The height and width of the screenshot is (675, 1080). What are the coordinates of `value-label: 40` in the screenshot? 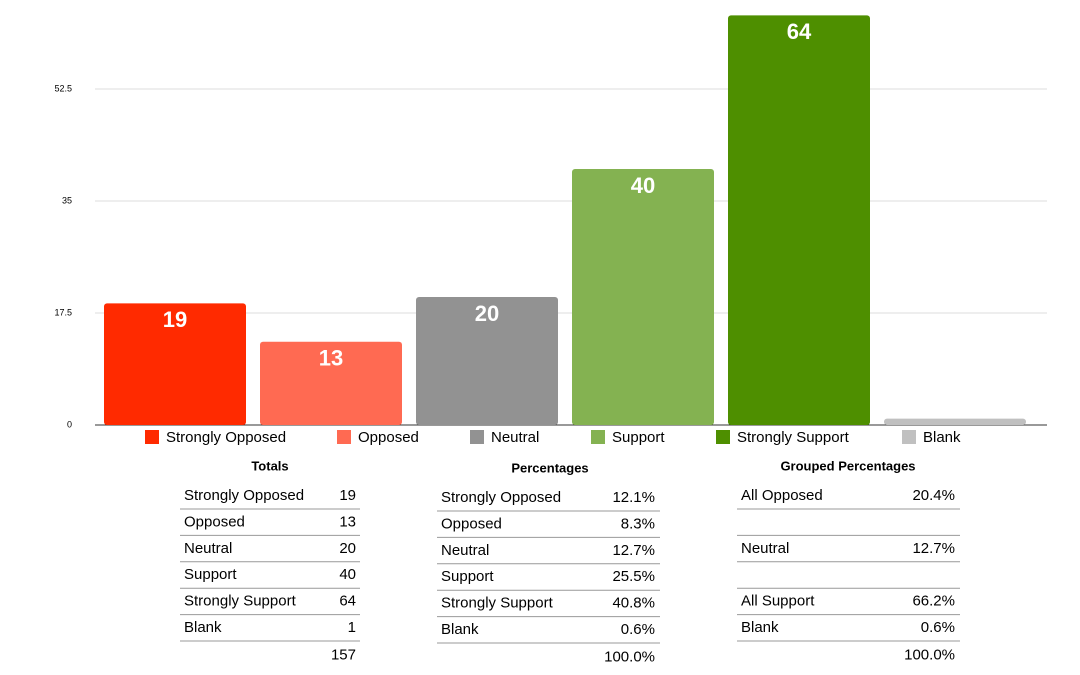 It's located at (643, 185).